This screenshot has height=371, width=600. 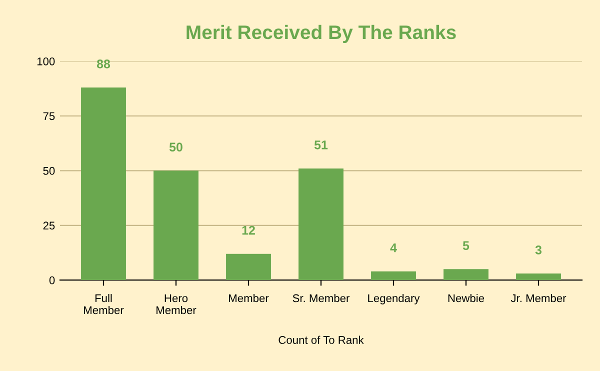 I want to click on y-tick-label: 0, so click(x=52, y=280).